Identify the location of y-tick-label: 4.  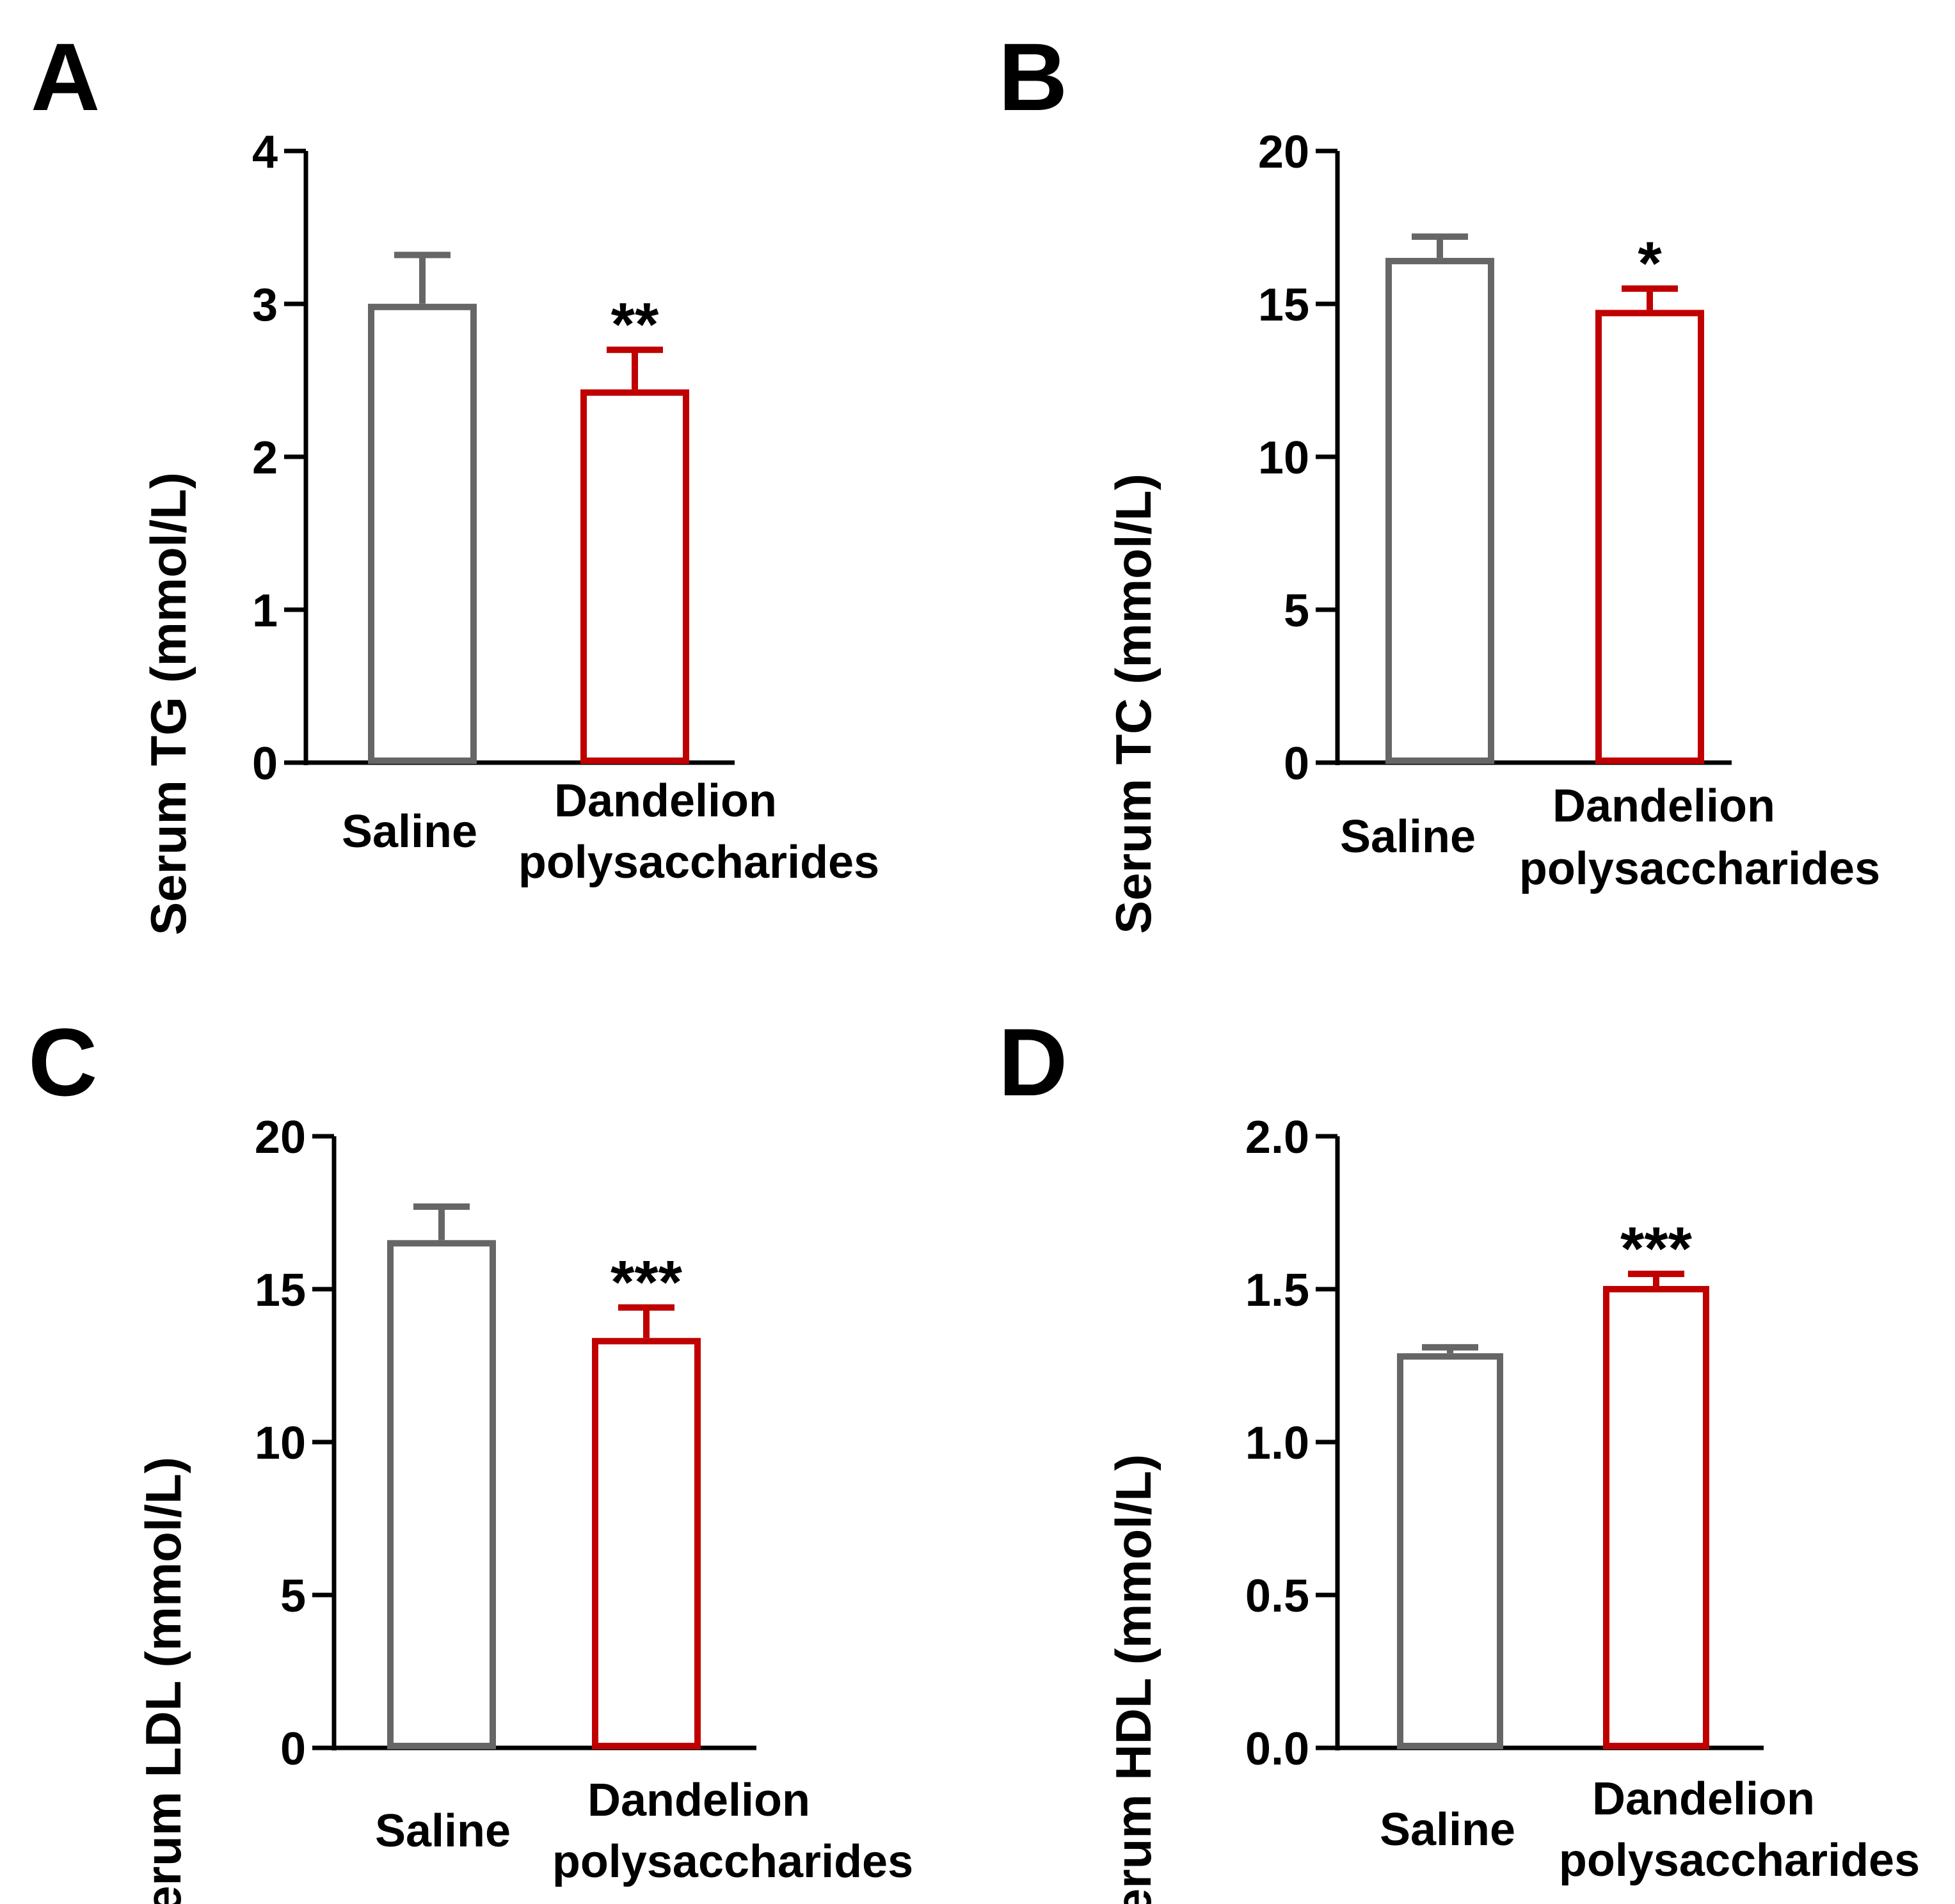
(265, 152).